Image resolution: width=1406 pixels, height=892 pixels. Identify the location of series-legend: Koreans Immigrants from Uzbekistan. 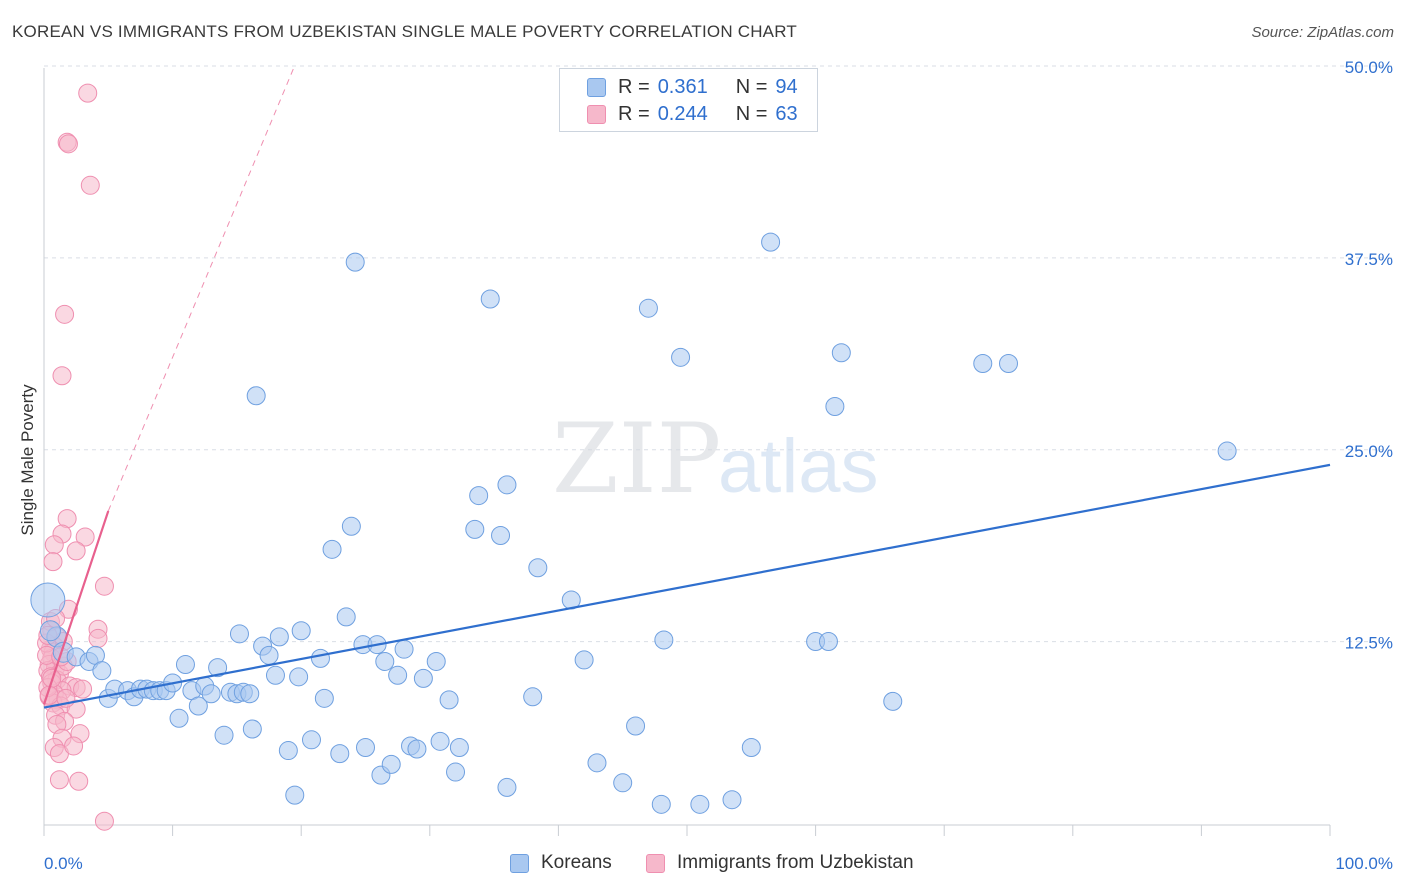
(703, 864).